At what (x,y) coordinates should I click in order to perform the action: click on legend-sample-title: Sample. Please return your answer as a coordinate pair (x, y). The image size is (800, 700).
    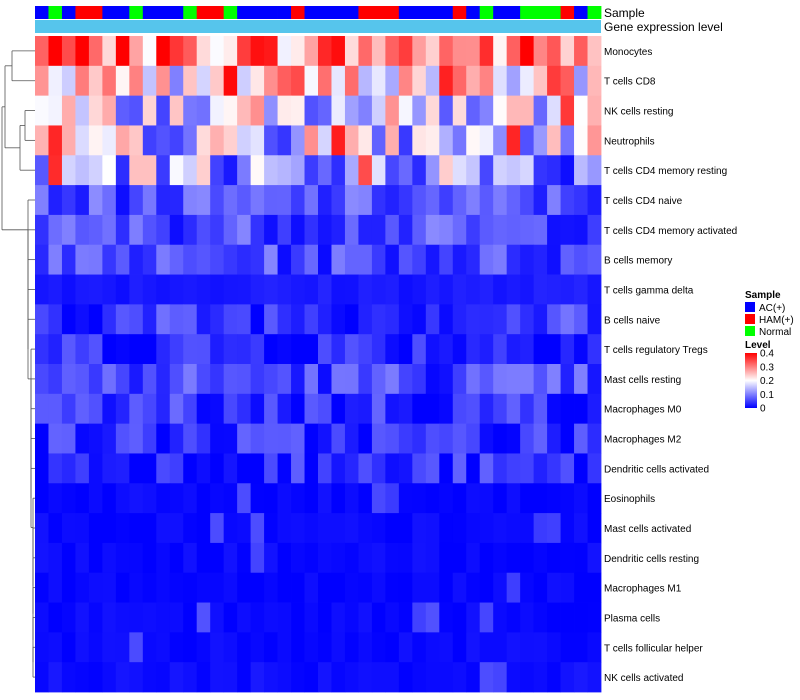
    Looking at the image, I should click on (763, 295).